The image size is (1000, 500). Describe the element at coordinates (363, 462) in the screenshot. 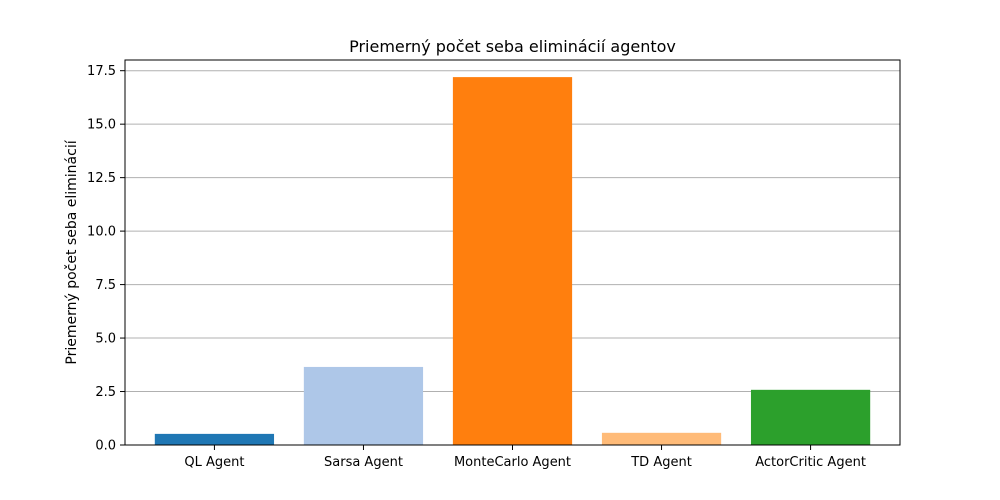

I see `x-tick-label: Sarsa Agent` at that location.